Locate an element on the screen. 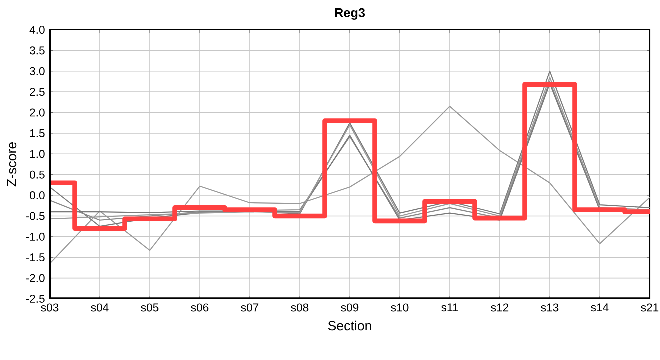 This screenshot has width=660, height=360. y-tick-label: -1.5 is located at coordinates (35, 258).